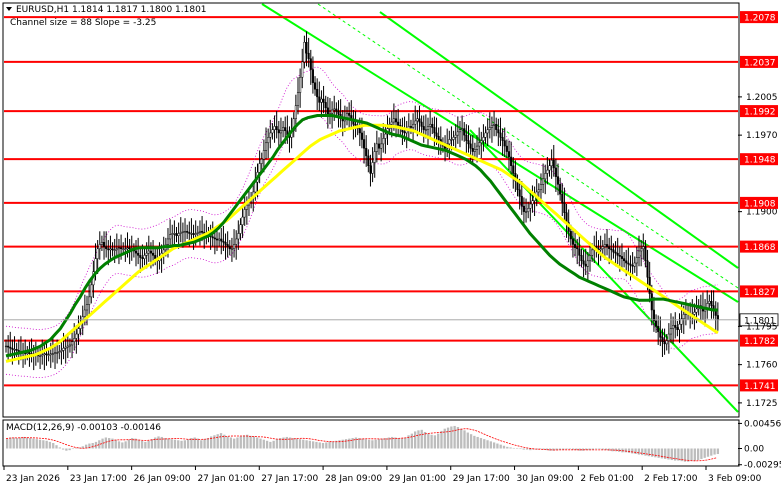 This screenshot has height=493, width=781. I want to click on time-tick-label-3: 27 Jan 01:00, so click(225, 479).